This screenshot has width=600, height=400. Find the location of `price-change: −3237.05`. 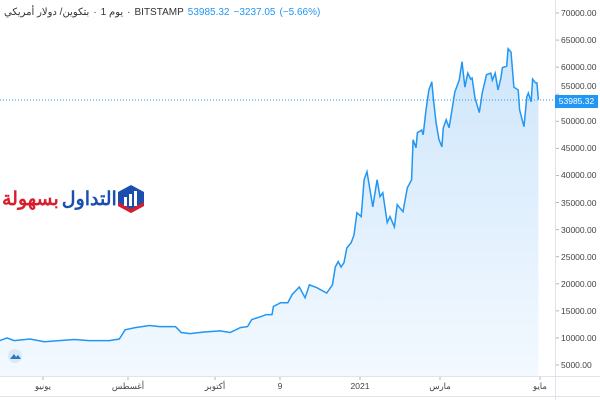

price-change: −3237.05 is located at coordinates (254, 12).